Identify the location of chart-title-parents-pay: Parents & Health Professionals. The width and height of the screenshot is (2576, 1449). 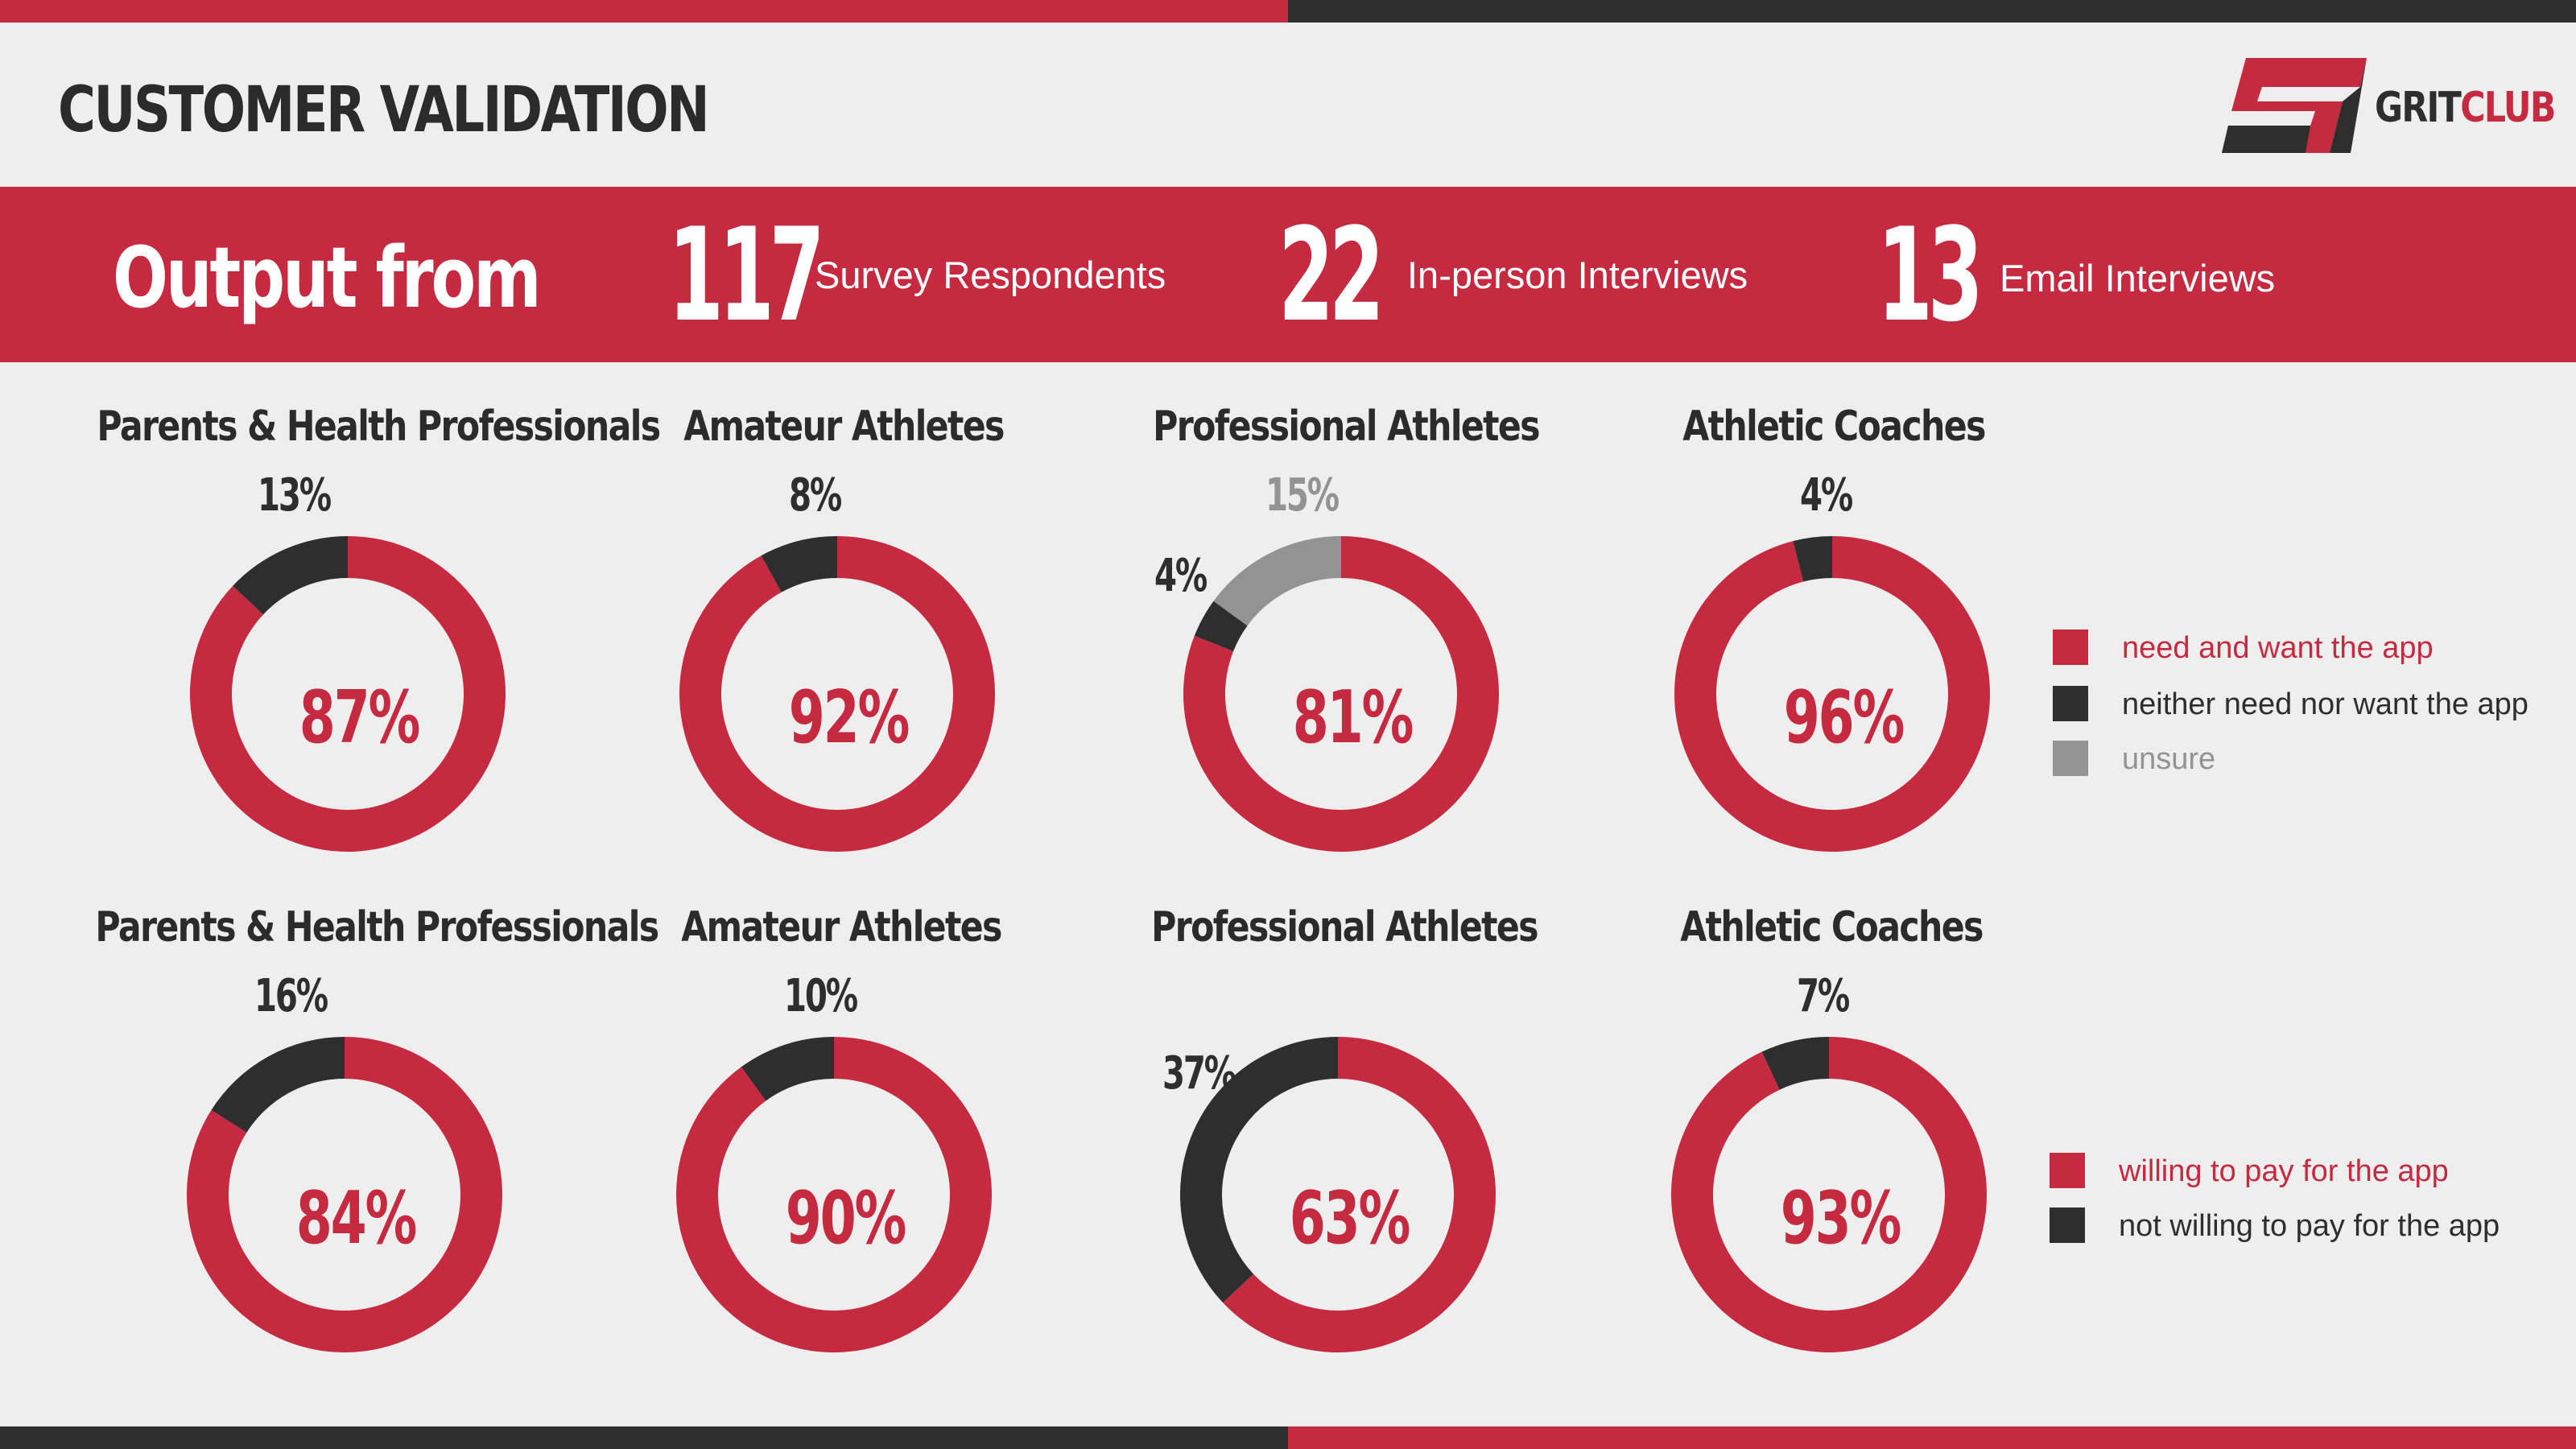
(377, 927).